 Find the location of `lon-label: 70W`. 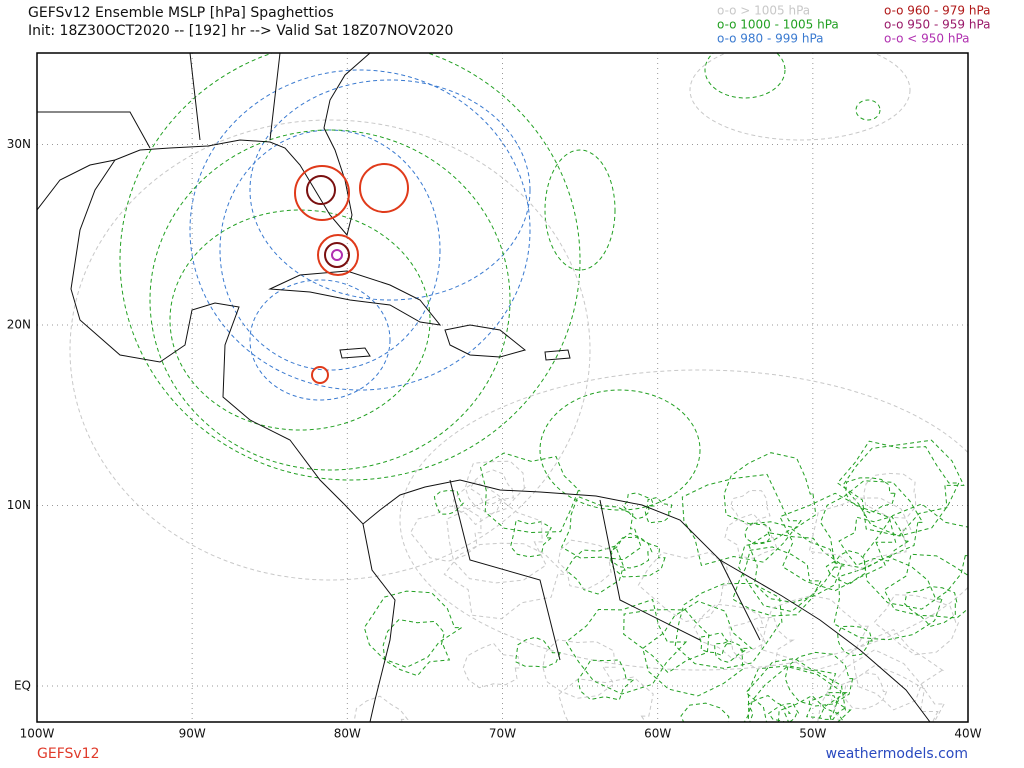

lon-label: 70W is located at coordinates (502, 734).